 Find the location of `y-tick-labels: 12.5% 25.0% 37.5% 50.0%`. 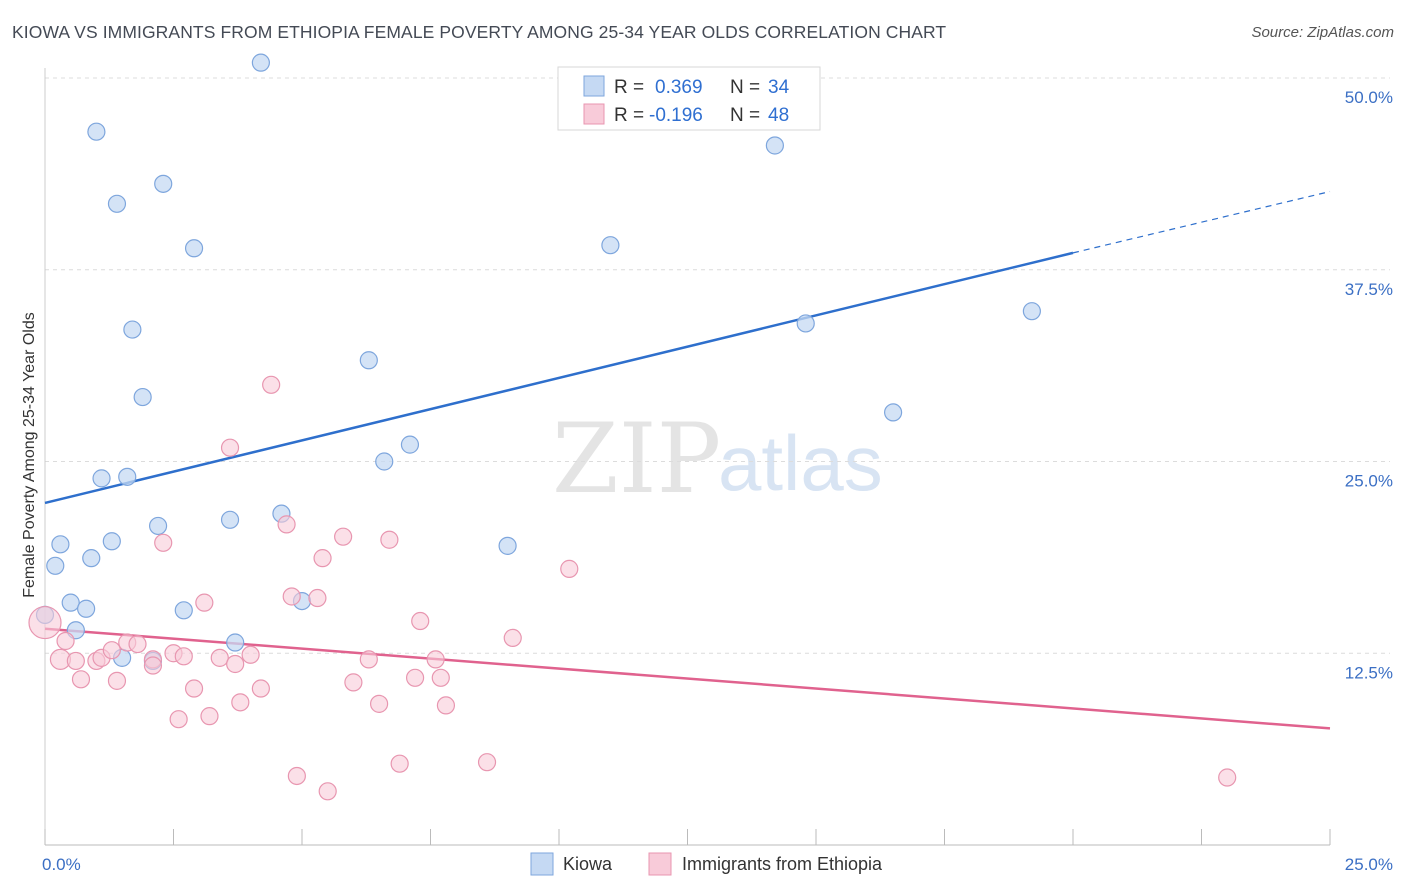

y-tick-labels: 12.5% 25.0% 37.5% 50.0% is located at coordinates (1369, 385).